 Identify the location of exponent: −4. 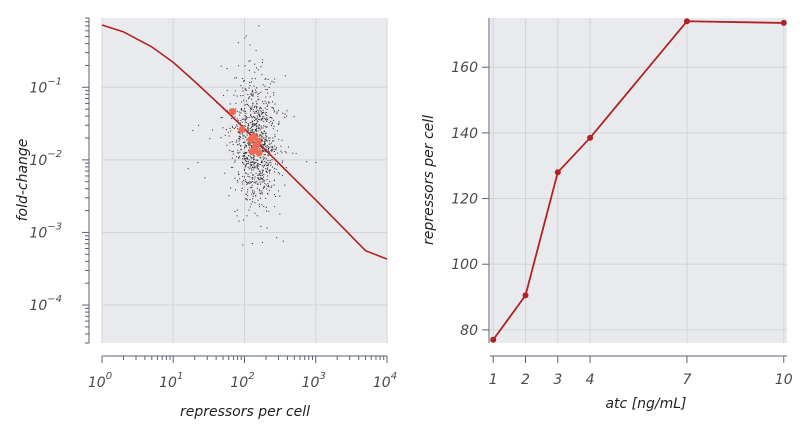
(54, 299).